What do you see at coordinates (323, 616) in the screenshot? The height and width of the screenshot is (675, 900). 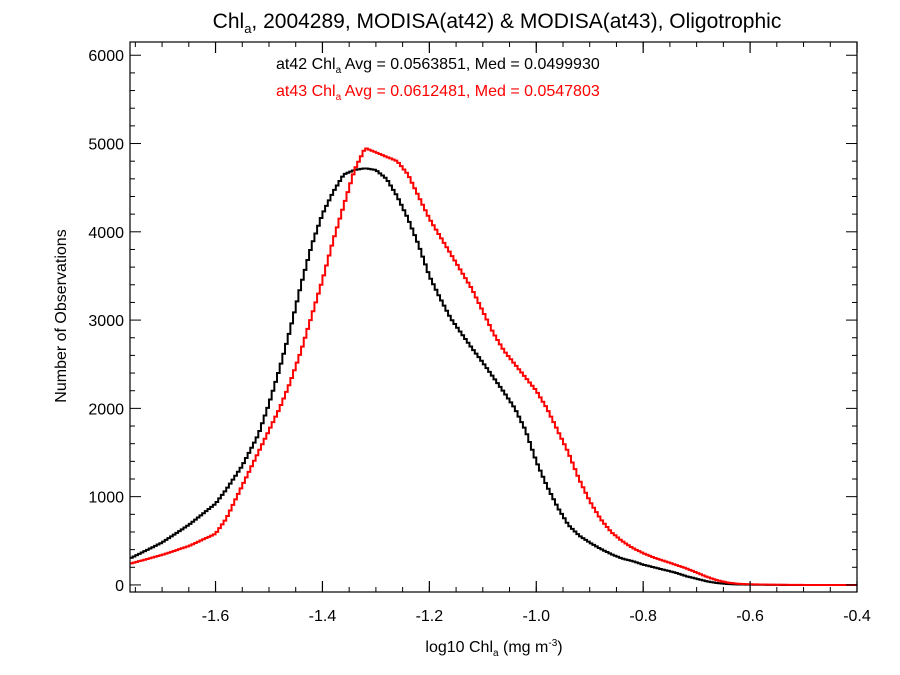 I see `x-tick-label: -1.4` at bounding box center [323, 616].